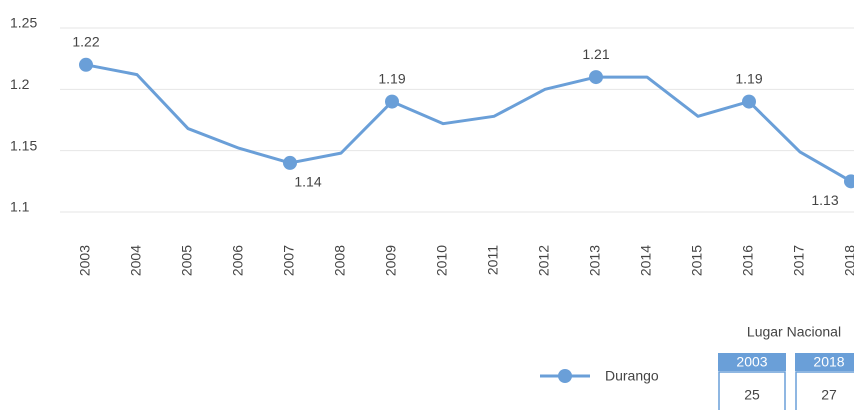 The height and width of the screenshot is (410, 854). What do you see at coordinates (442, 260) in the screenshot?
I see `x-tick-label: 2010` at bounding box center [442, 260].